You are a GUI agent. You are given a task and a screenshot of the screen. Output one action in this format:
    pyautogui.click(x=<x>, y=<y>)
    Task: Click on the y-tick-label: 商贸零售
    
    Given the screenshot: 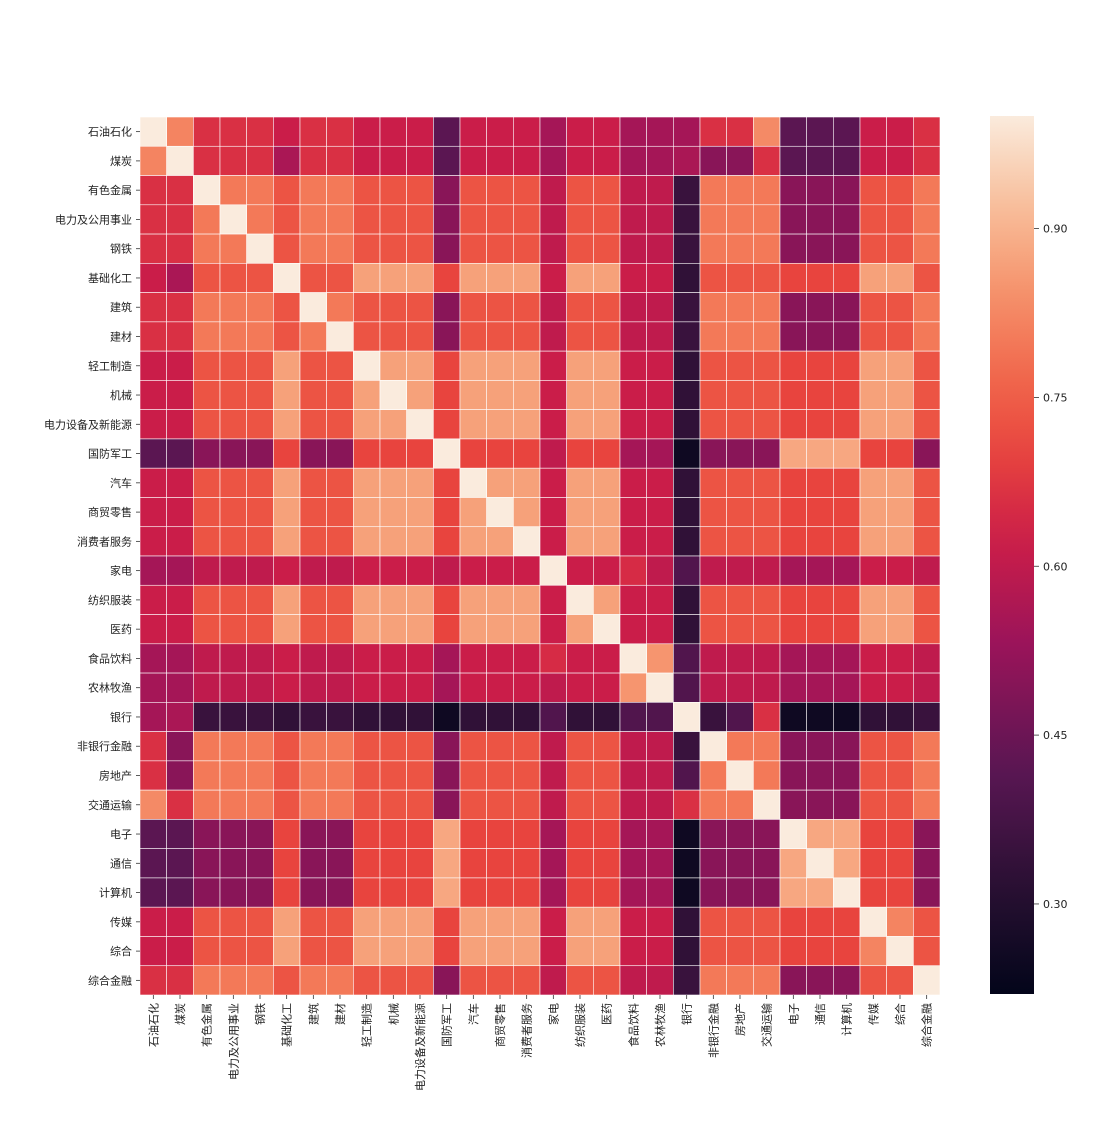 What is the action you would take?
    pyautogui.click(x=110, y=512)
    